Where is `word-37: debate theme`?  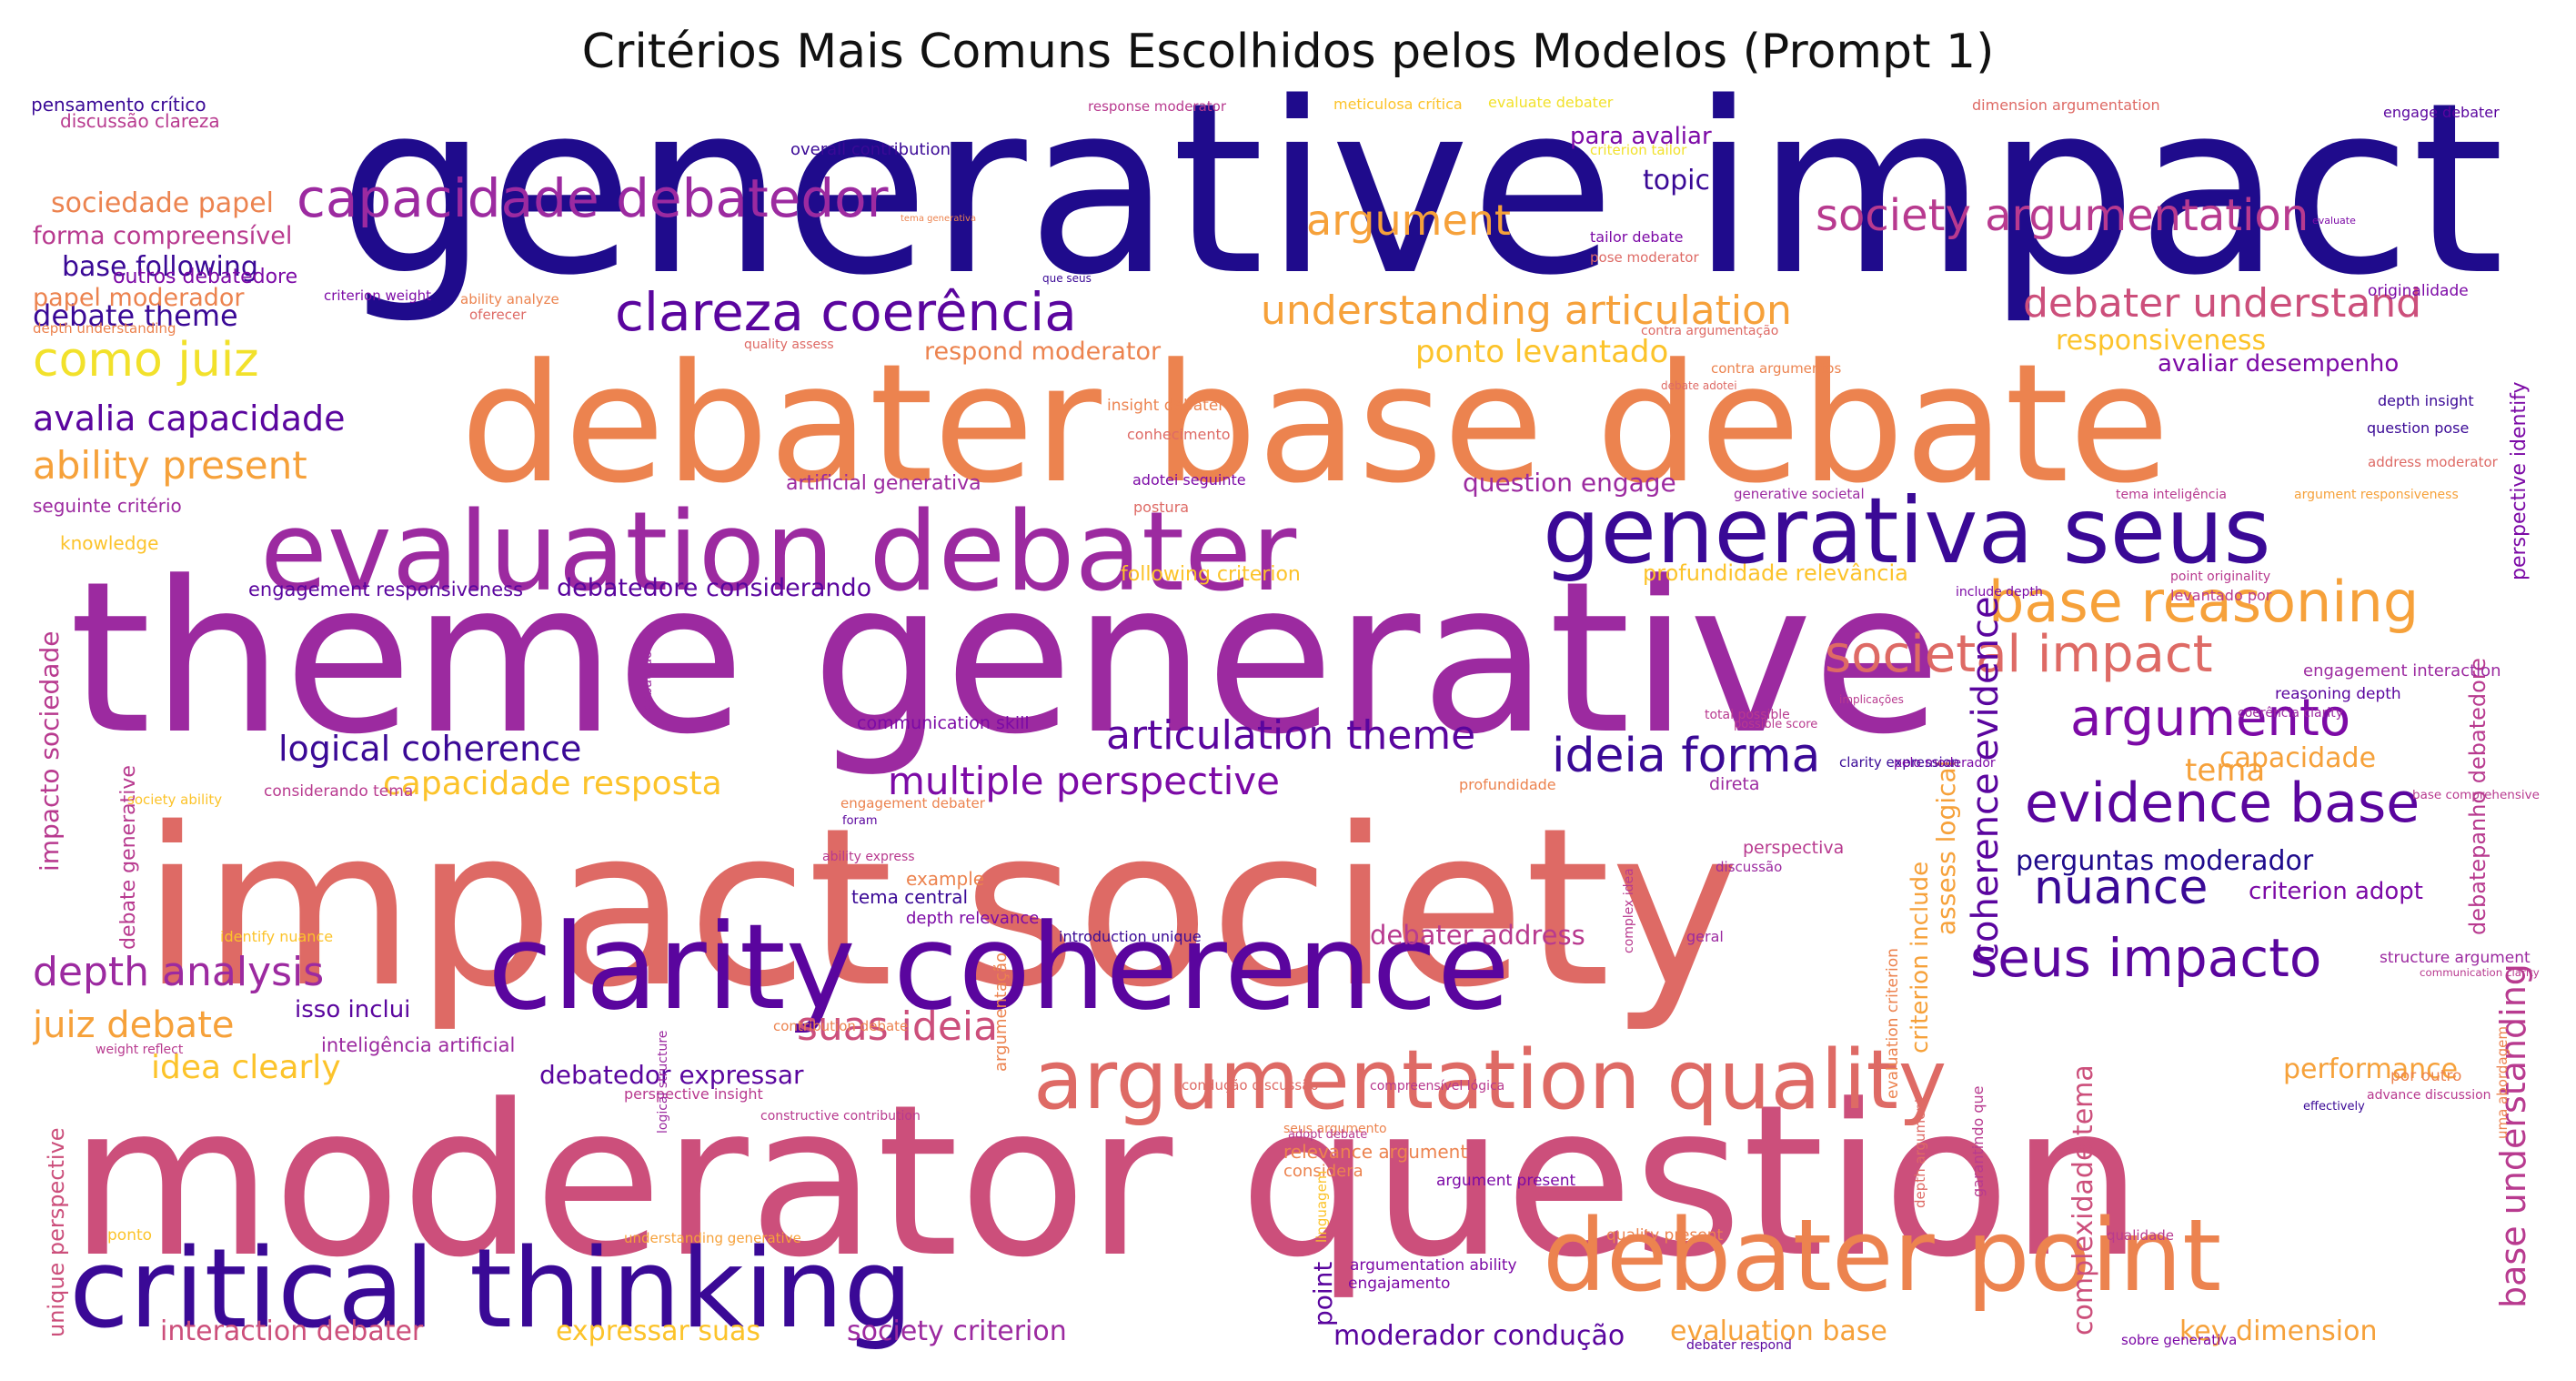
word-37: debate theme is located at coordinates (135, 315).